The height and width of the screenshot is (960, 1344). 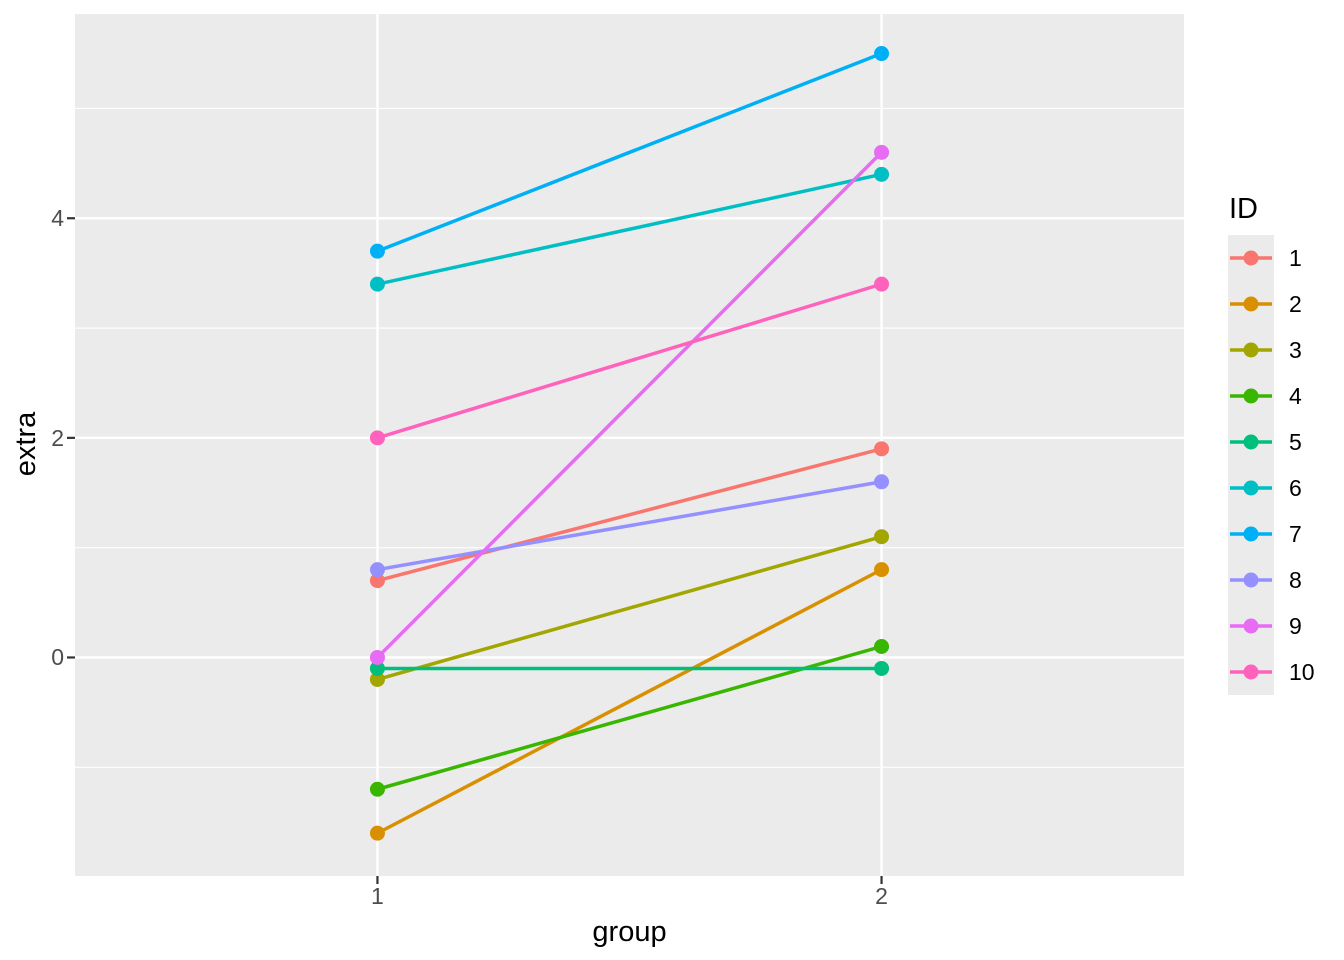 What do you see at coordinates (26, 444) in the screenshot?
I see `y-axis-title: extra` at bounding box center [26, 444].